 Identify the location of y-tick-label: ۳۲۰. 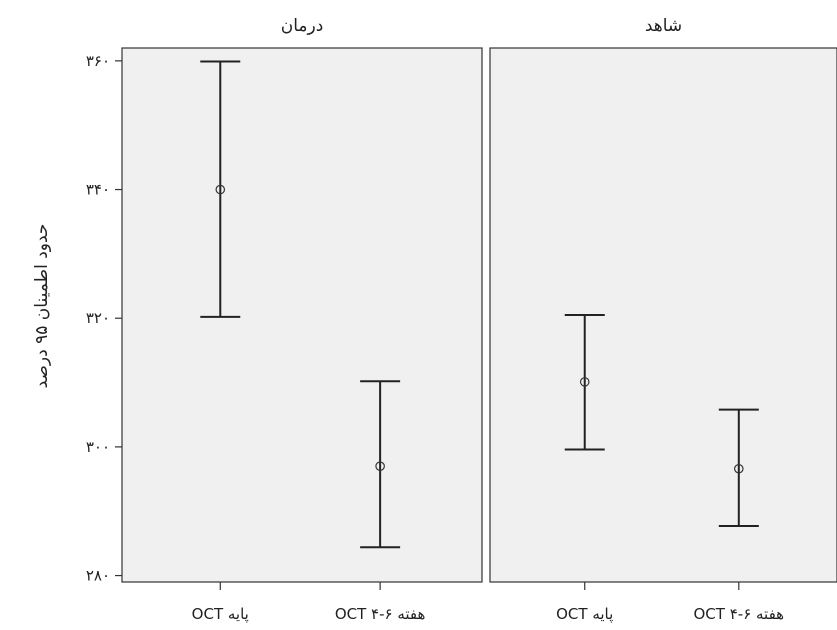
(98, 318).